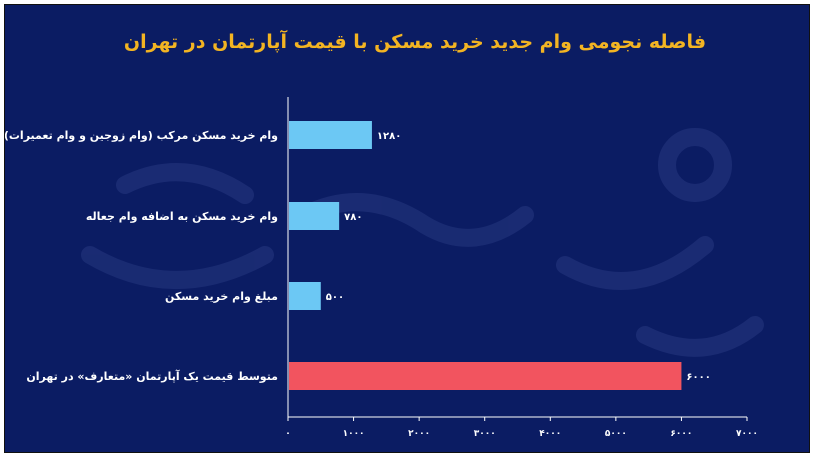 This screenshot has height=457, width=815. I want to click on x-tick-label: ۱۰۰۰, so click(354, 434).